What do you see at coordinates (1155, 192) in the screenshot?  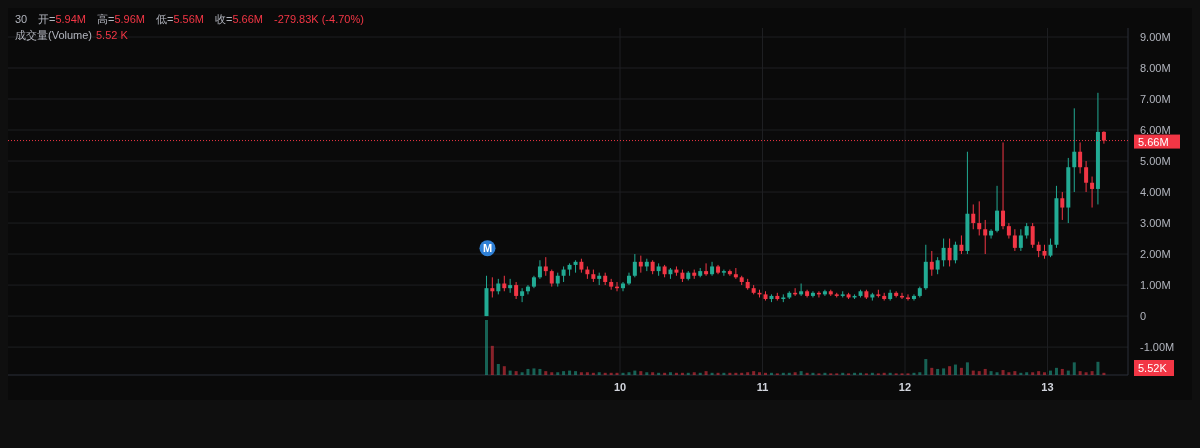 I see `y-tick-label: 4.00M` at bounding box center [1155, 192].